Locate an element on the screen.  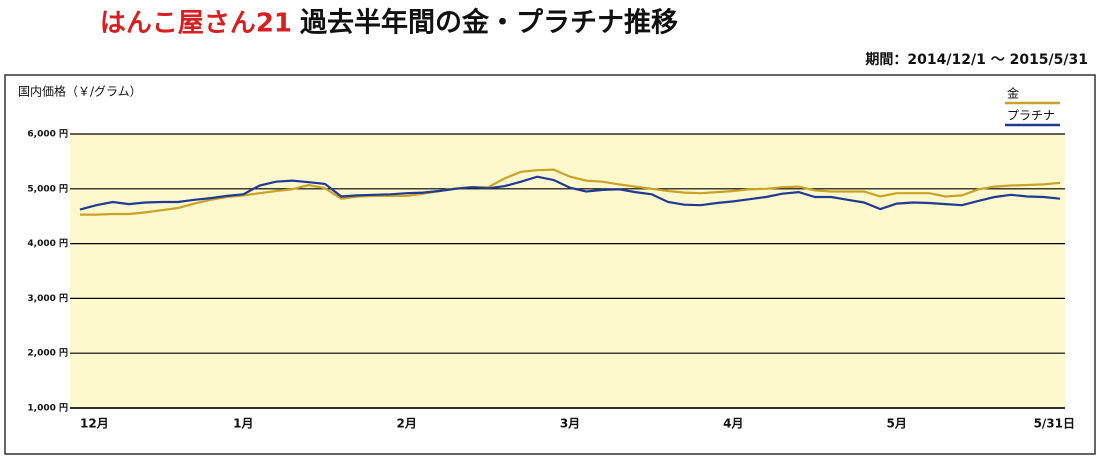
line-series is located at coordinates (570, 193).